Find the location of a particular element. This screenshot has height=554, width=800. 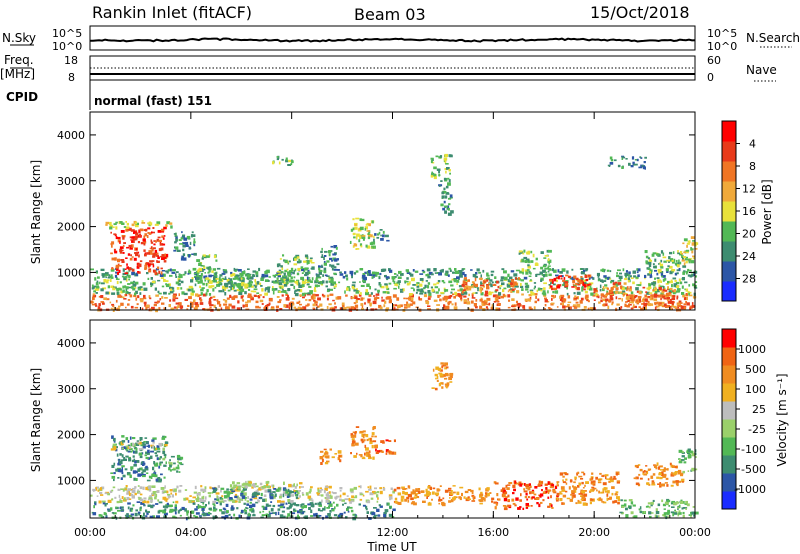

time-tick-label: 00:00 is located at coordinates (695, 532).